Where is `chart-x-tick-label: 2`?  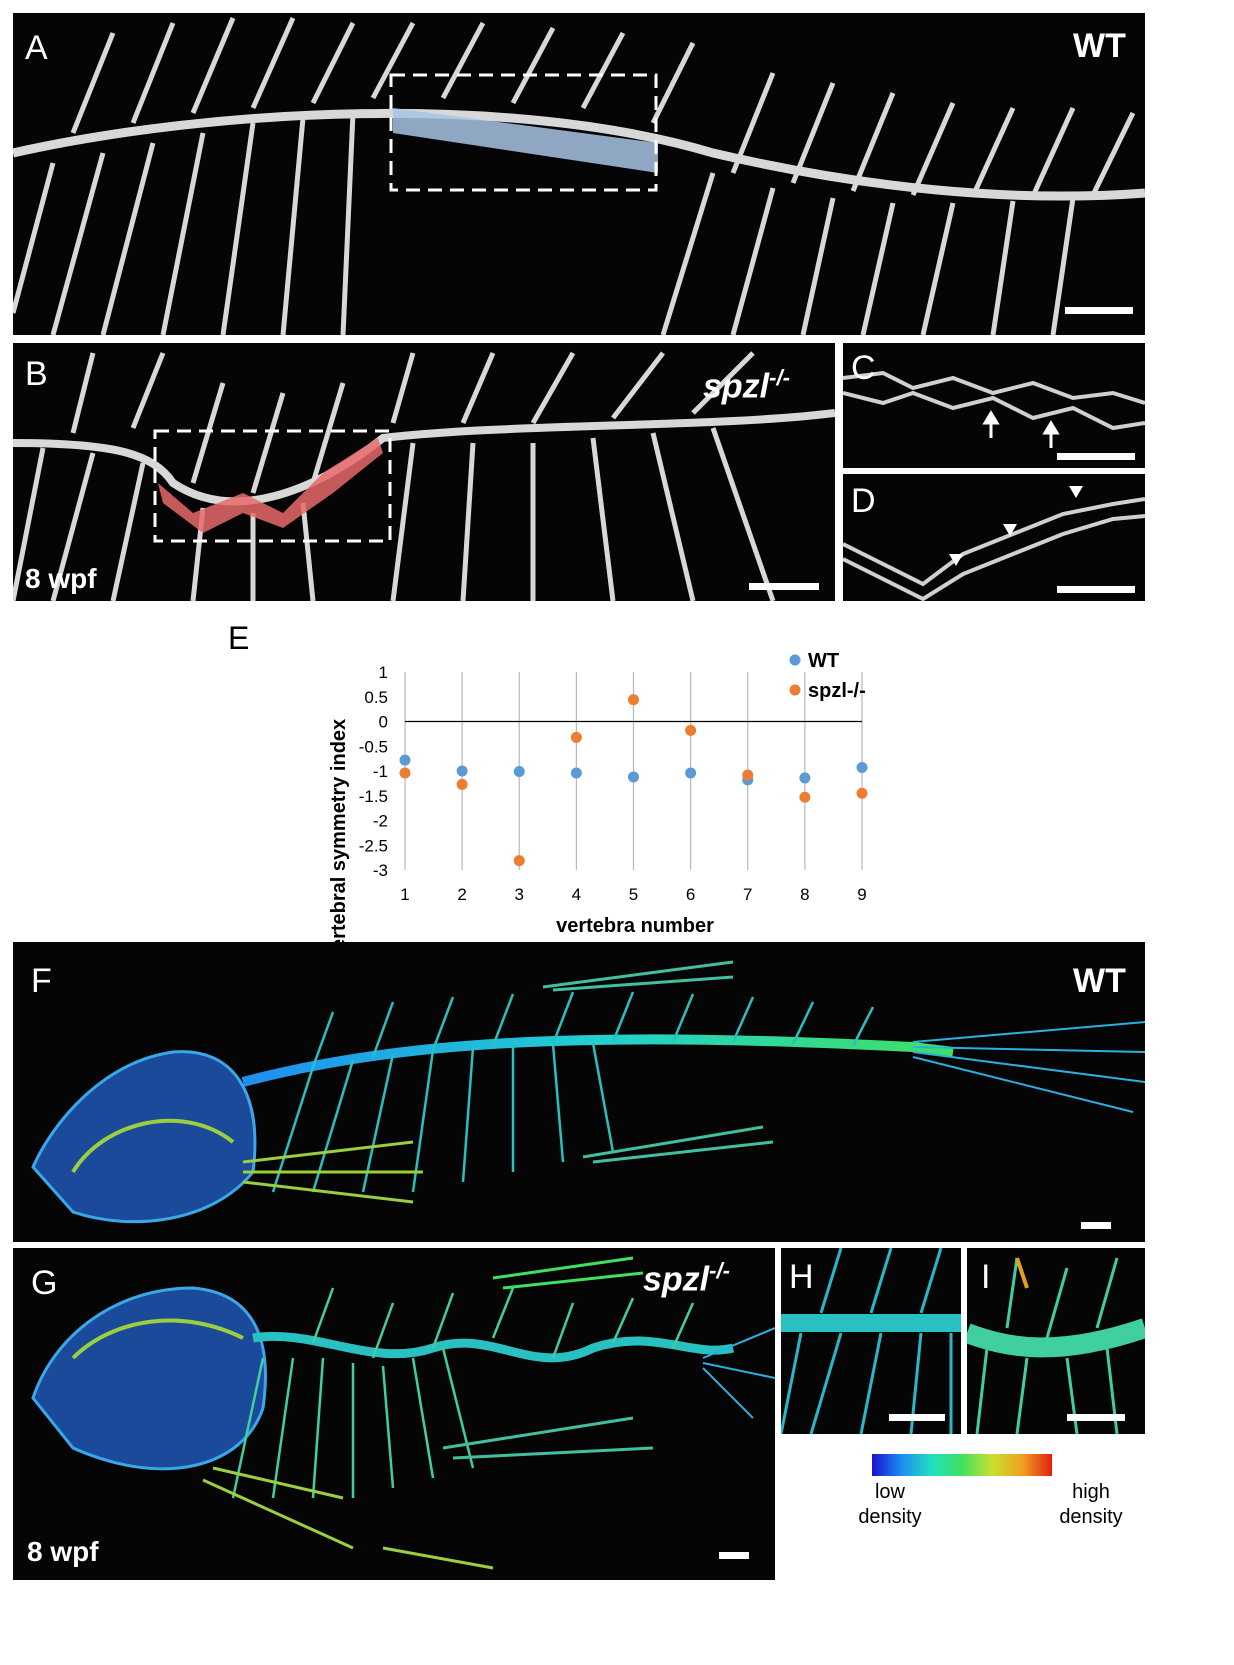
chart-x-tick-label: 2 is located at coordinates (461, 894).